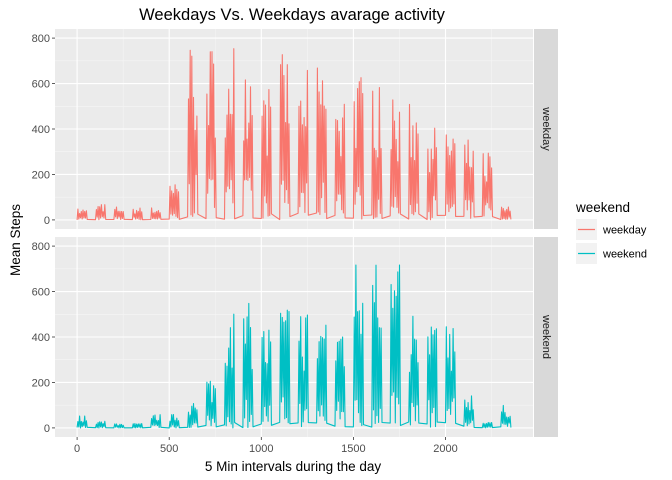  Describe the element at coordinates (353, 449) in the screenshot. I see `x-tick-label: 1500` at that location.